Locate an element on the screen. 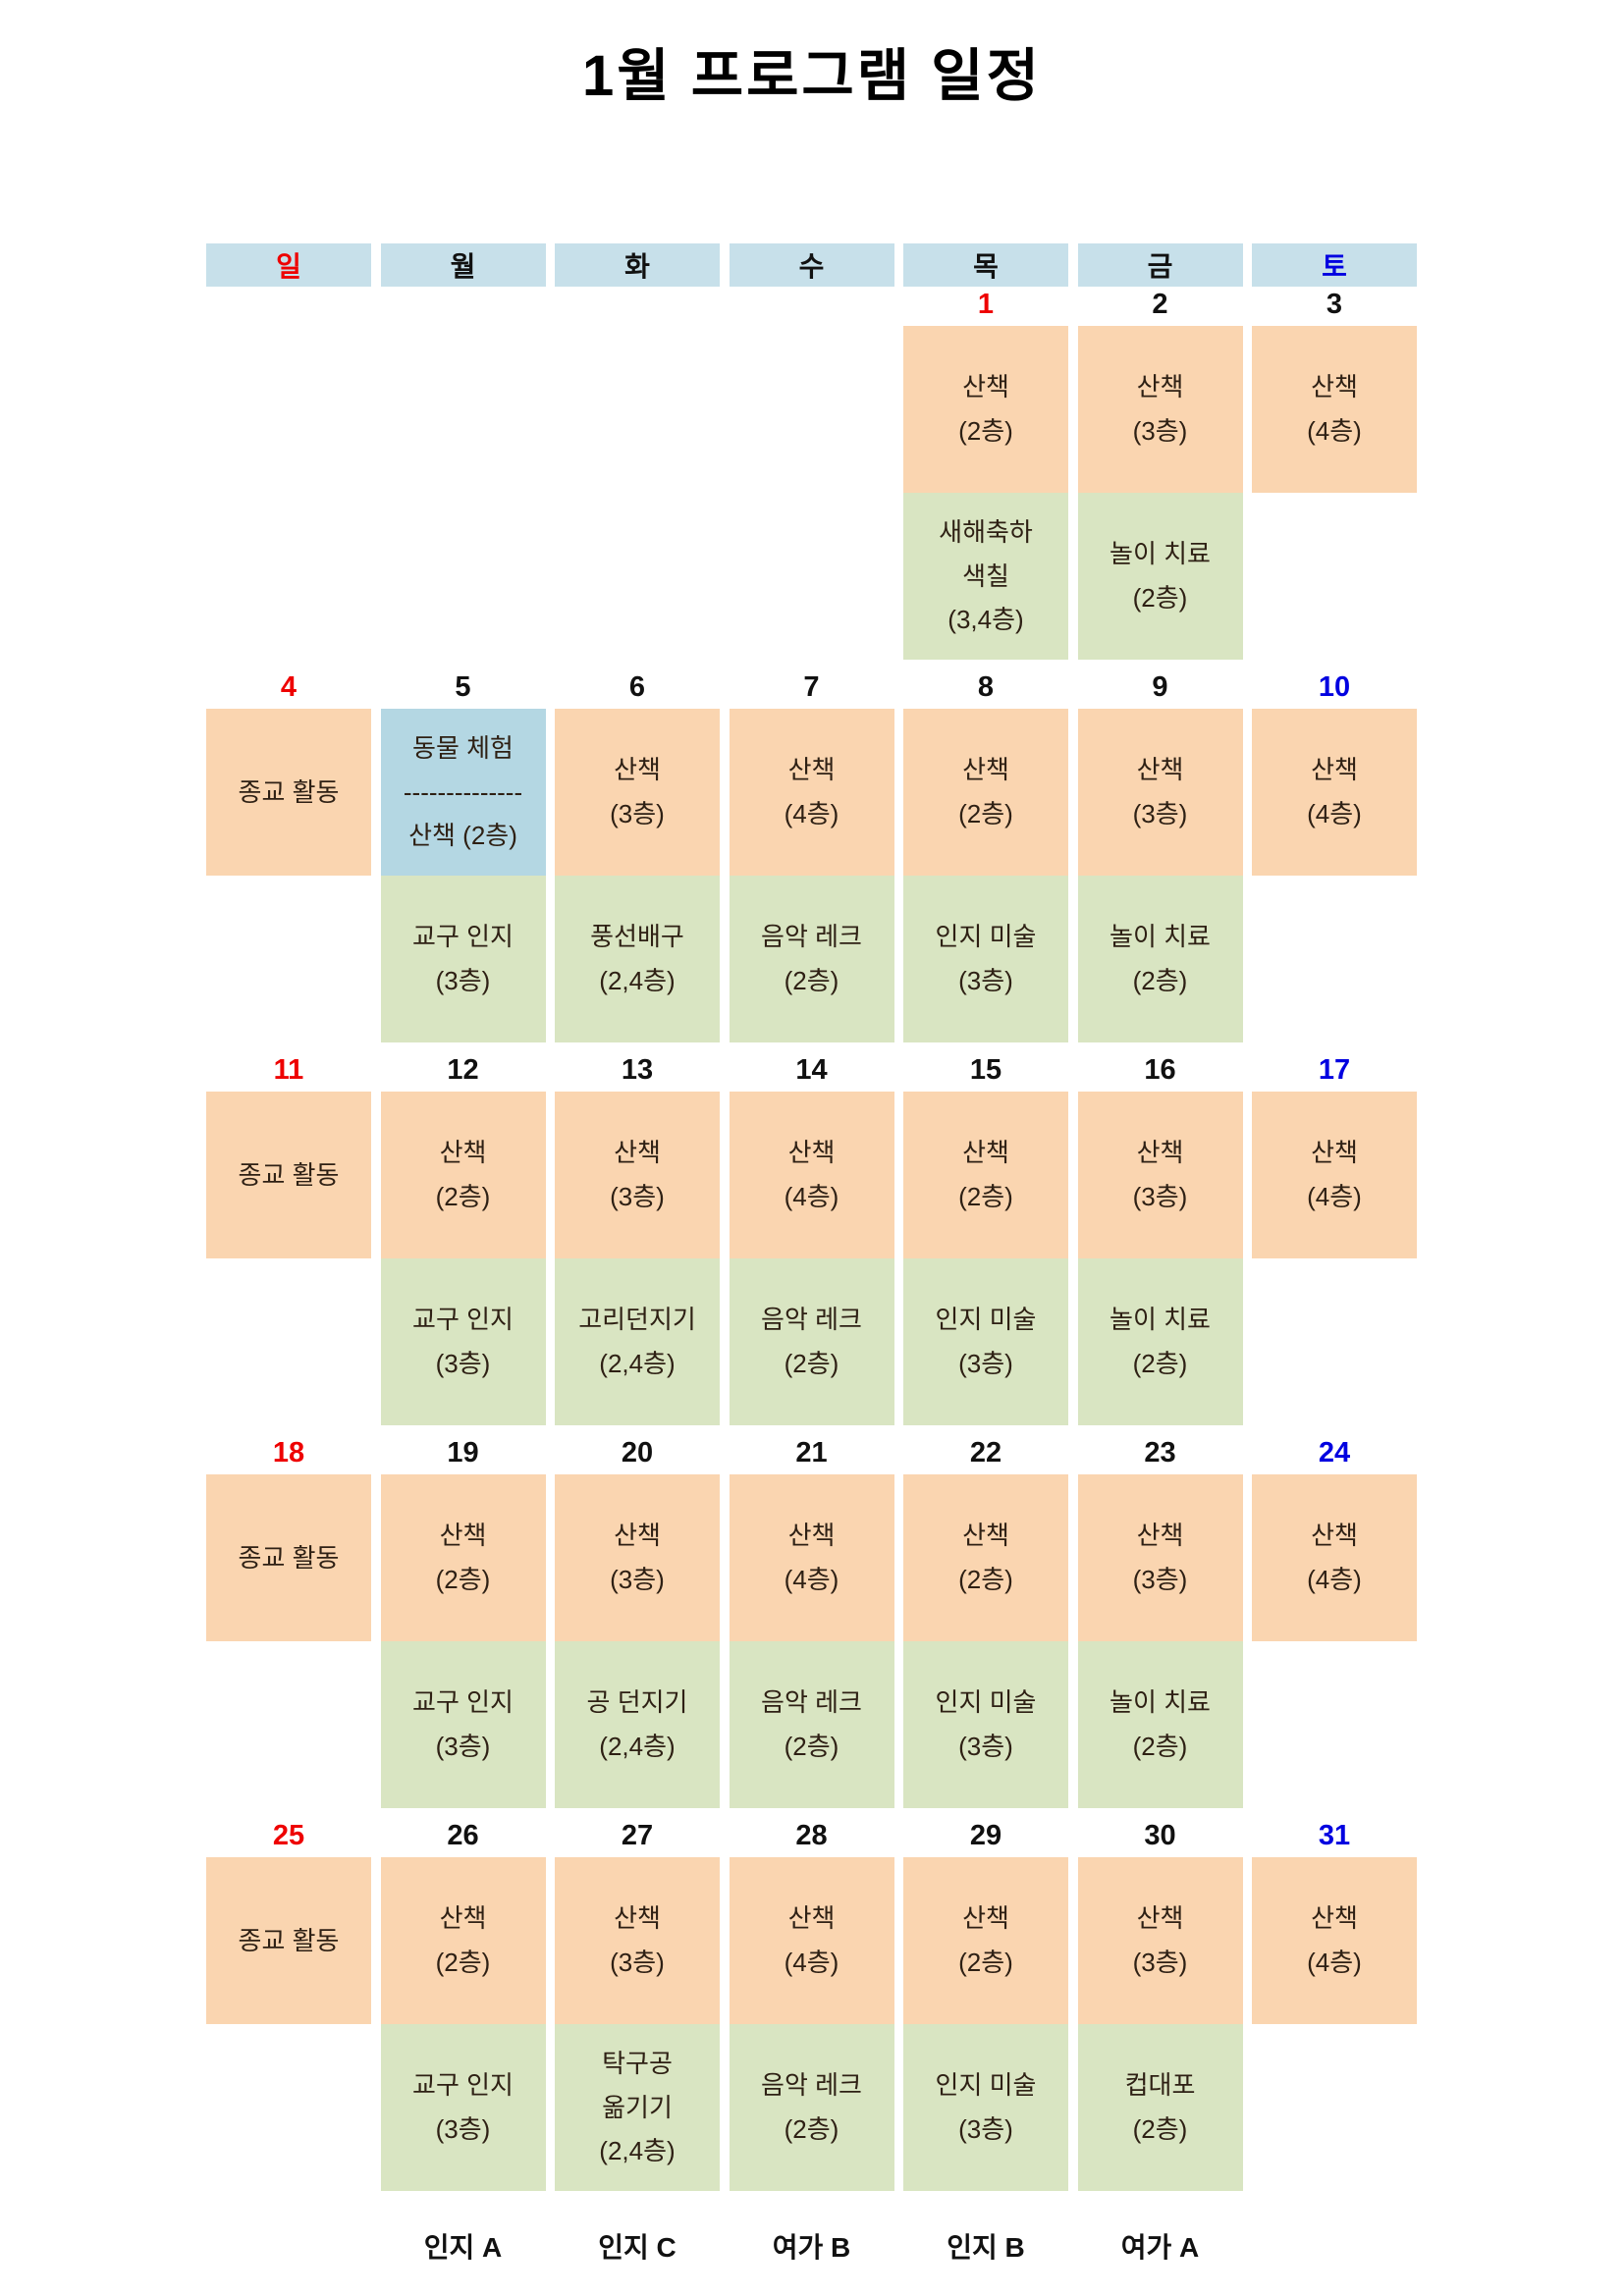  day-number-23: 23 is located at coordinates (1160, 1452).